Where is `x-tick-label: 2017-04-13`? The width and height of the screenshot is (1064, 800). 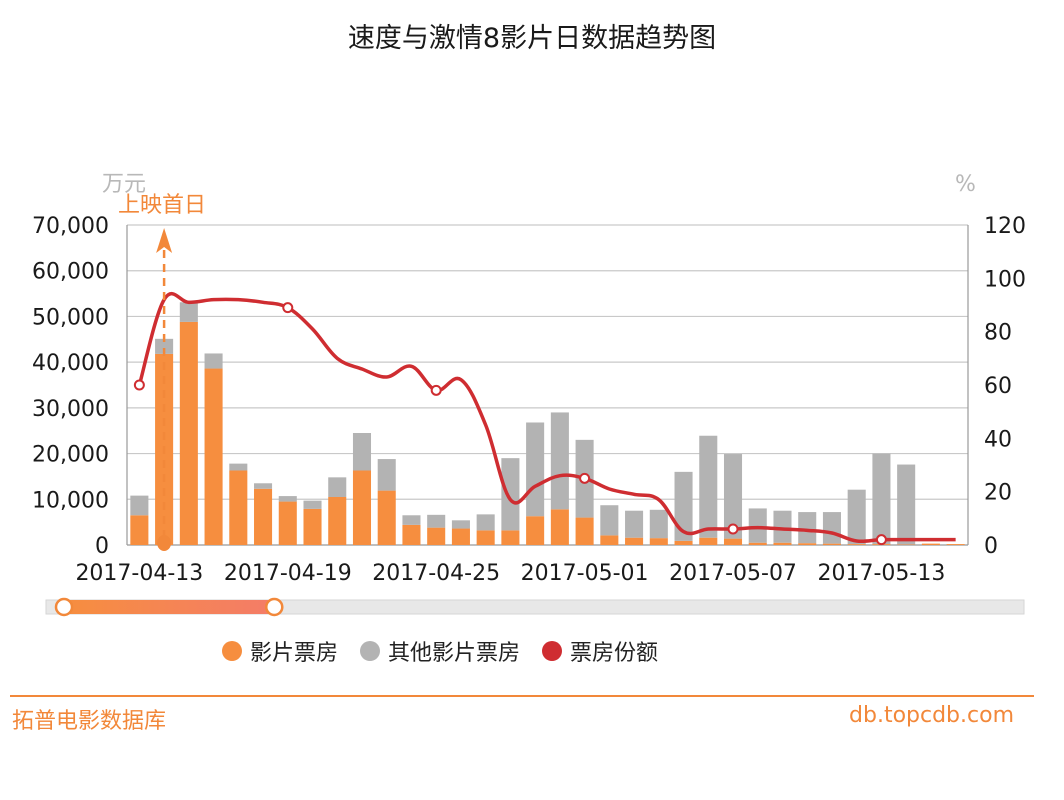 x-tick-label: 2017-04-13 is located at coordinates (139, 573).